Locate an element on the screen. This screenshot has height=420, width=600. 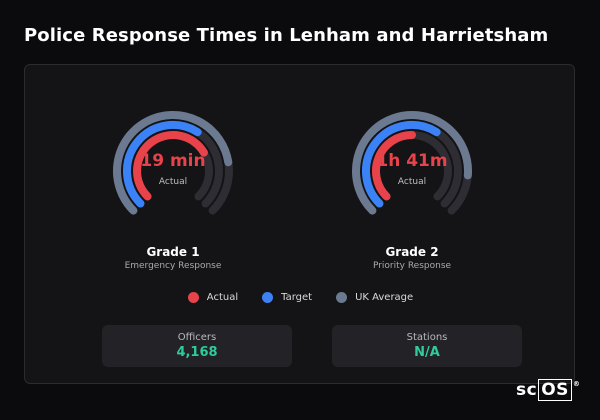
gauge-value: 19 min is located at coordinates (173, 161).